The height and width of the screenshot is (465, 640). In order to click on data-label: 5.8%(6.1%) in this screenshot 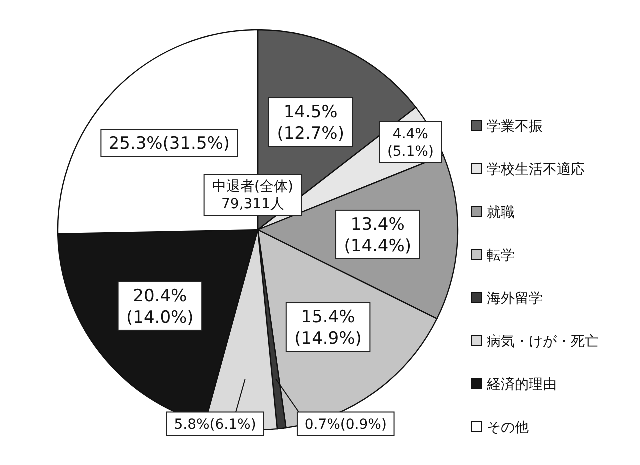, I will do `click(215, 424)`.